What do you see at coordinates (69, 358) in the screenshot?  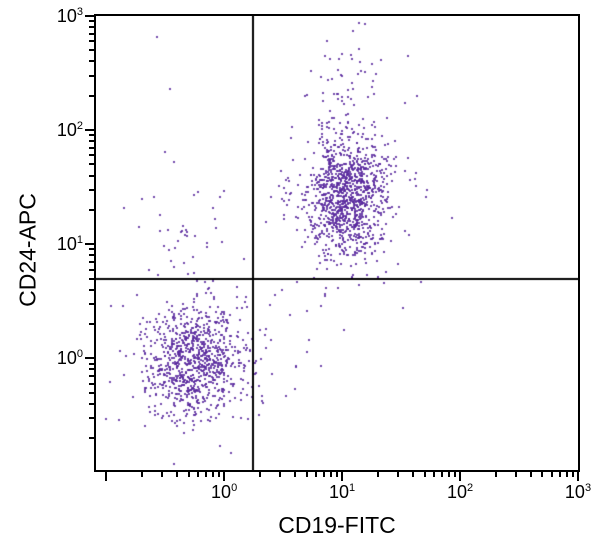 I see `y-tick-label: 100` at bounding box center [69, 358].